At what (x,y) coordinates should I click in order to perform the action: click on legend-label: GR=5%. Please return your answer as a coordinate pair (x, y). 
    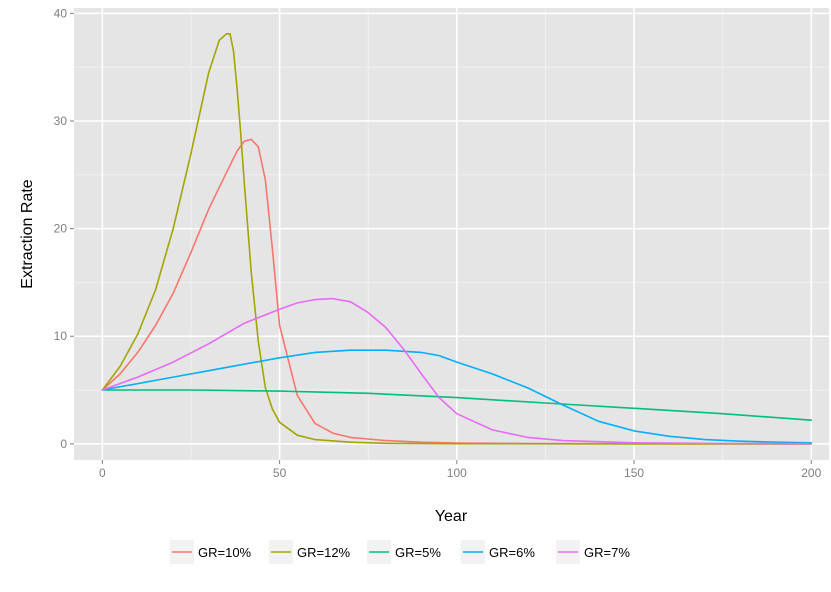
    Looking at the image, I should click on (418, 552).